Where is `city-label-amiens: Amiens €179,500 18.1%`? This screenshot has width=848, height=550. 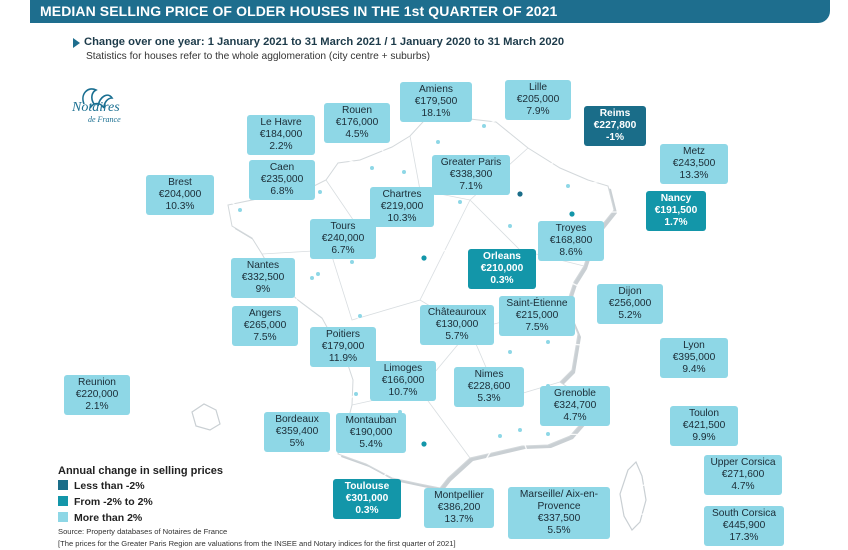
city-label-amiens: Amiens €179,500 18.1% is located at coordinates (436, 102).